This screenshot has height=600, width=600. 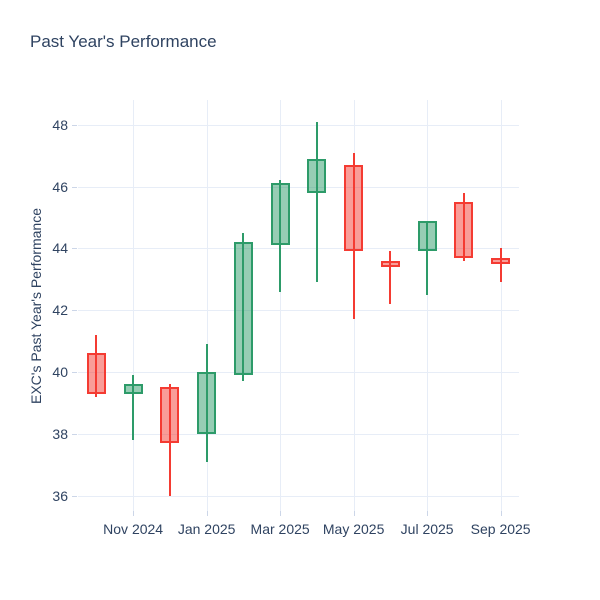 I want to click on y-tick-label: 48, so click(x=60, y=124).